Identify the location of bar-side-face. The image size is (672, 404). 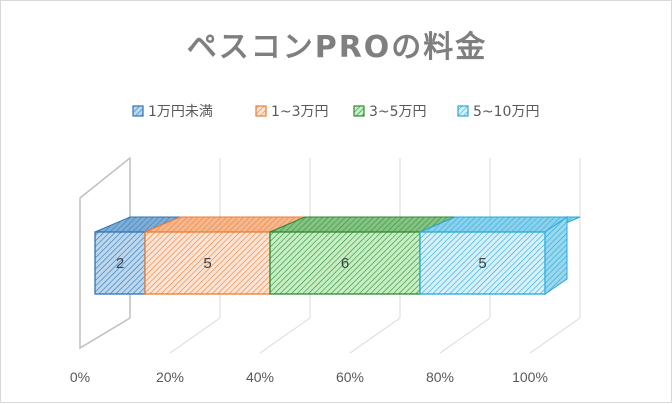
(556, 255).